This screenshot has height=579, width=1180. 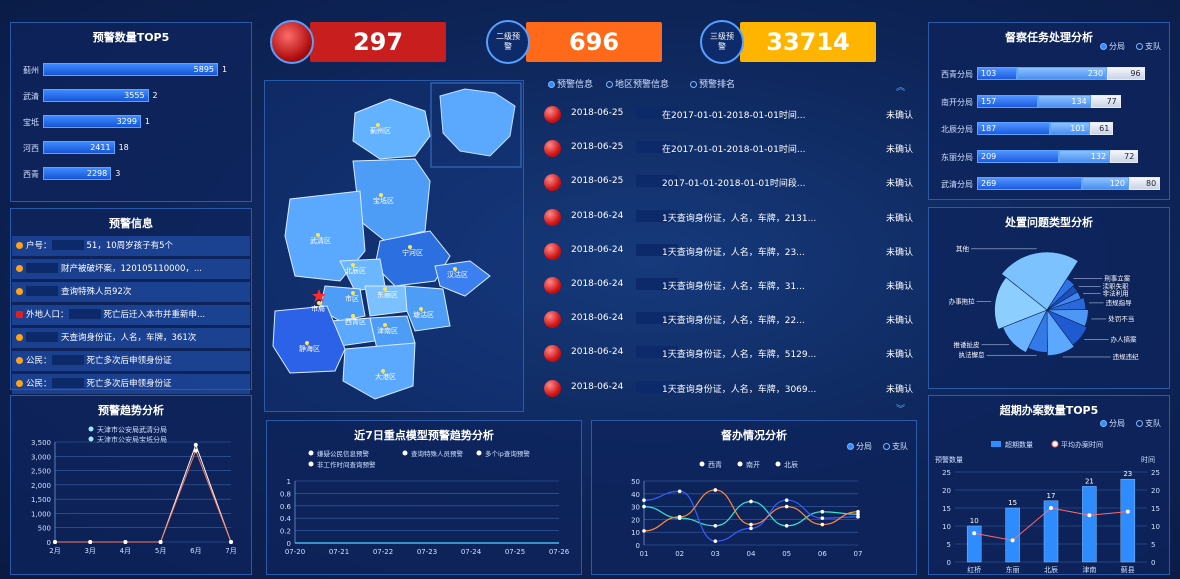 What do you see at coordinates (989, 73) in the screenshot?
I see `task-value-a: 103` at bounding box center [989, 73].